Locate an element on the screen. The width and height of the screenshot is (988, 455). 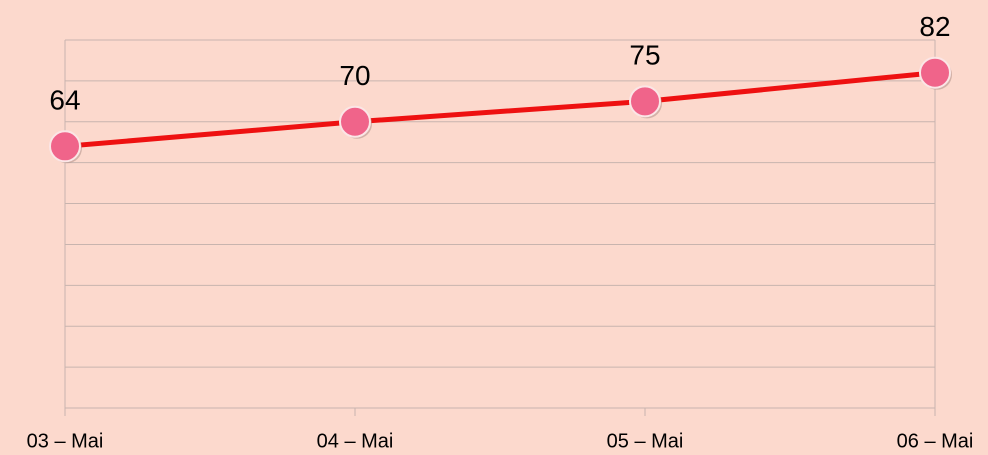
x-tick-label: 05 – Mai is located at coordinates (645, 441).